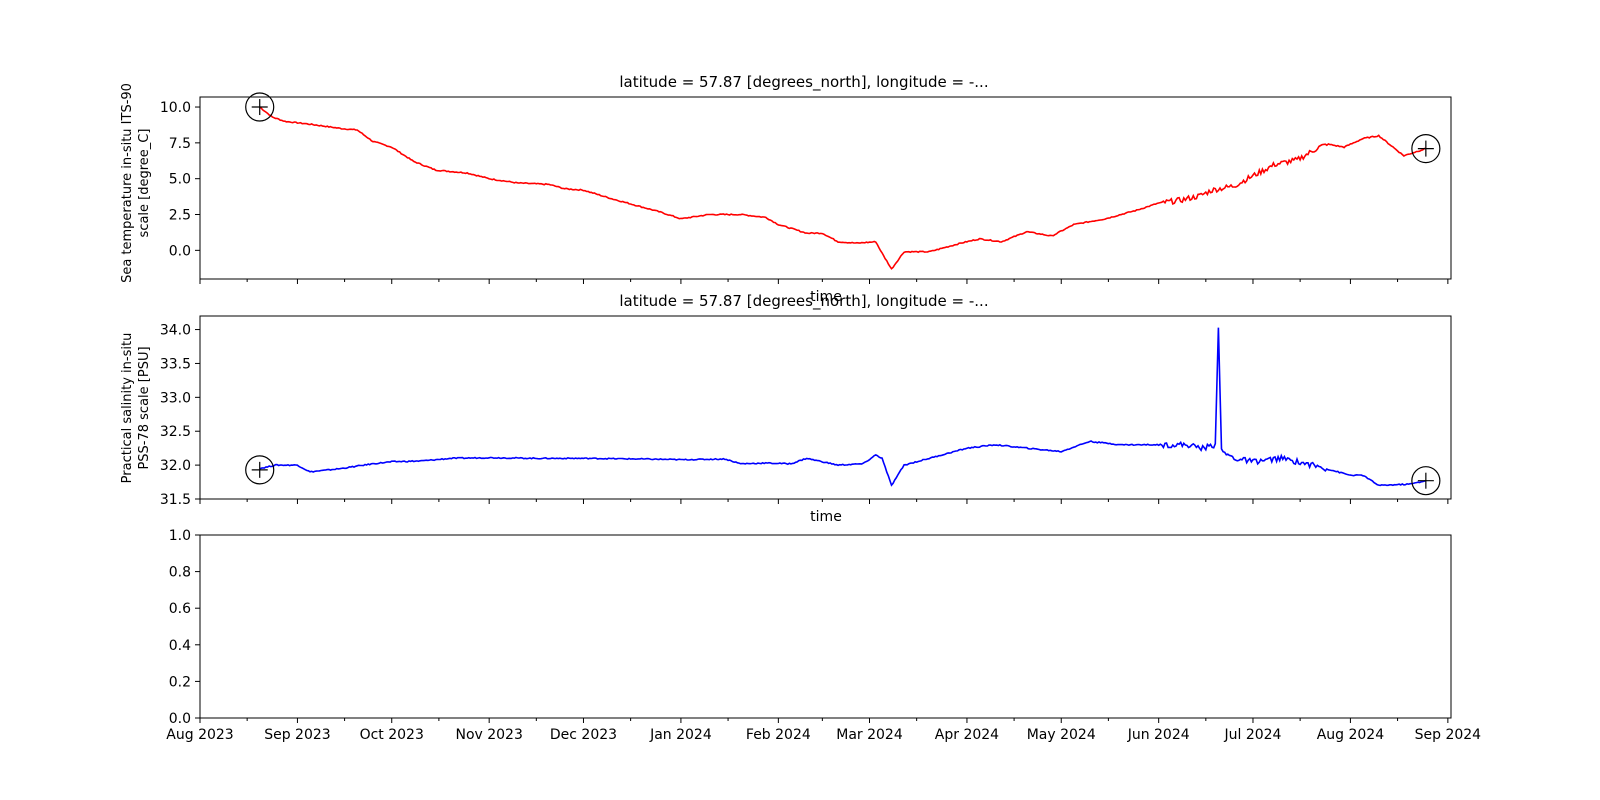 This screenshot has width=1600, height=800. Describe the element at coordinates (127, 408) in the screenshot. I see `salinity-ylabel-line1: Practical salinity in-situ` at that location.